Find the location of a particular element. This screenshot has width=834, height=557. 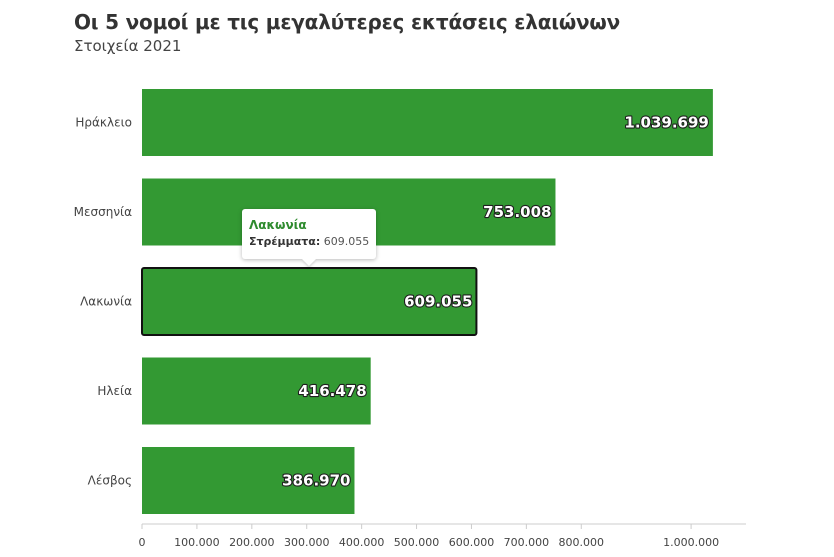

value-label: 1.039.699 is located at coordinates (666, 123).